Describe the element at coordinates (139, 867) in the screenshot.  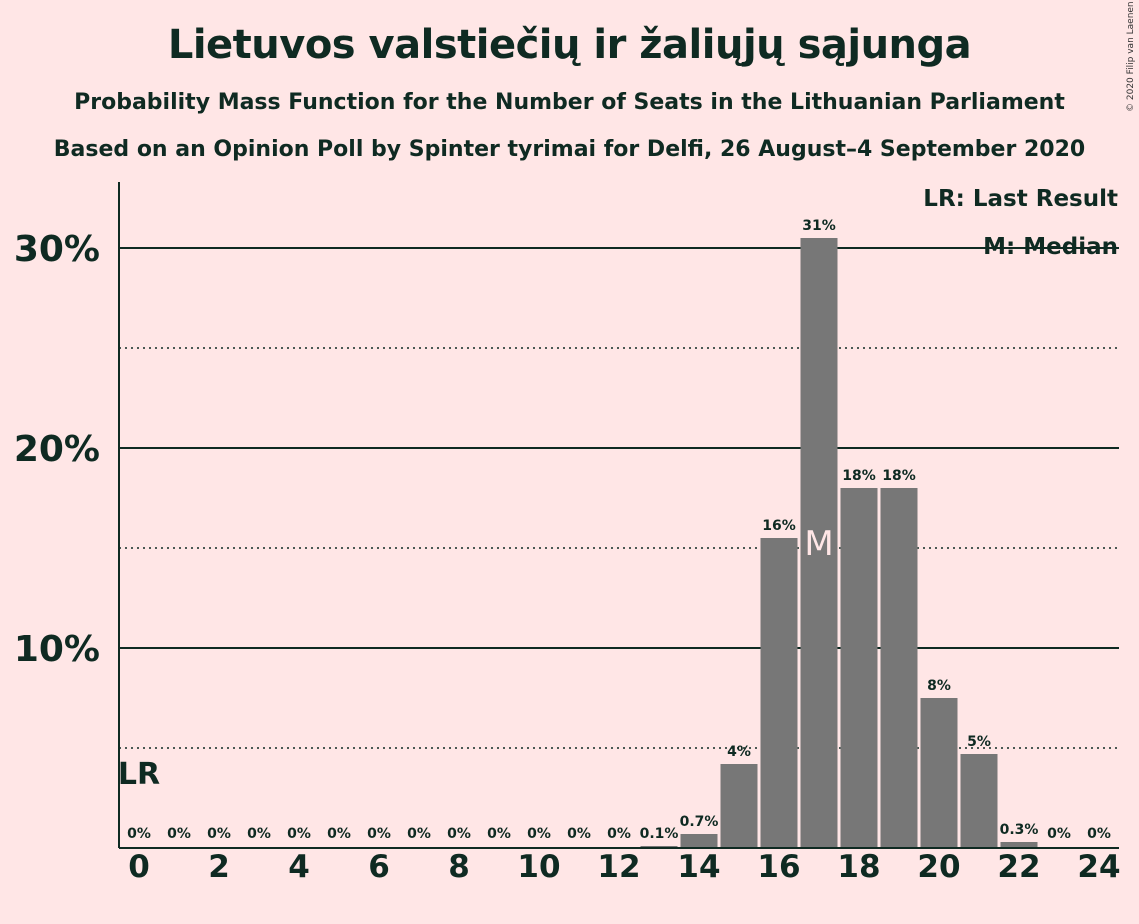
I see `x-tick-label: 0` at that location.